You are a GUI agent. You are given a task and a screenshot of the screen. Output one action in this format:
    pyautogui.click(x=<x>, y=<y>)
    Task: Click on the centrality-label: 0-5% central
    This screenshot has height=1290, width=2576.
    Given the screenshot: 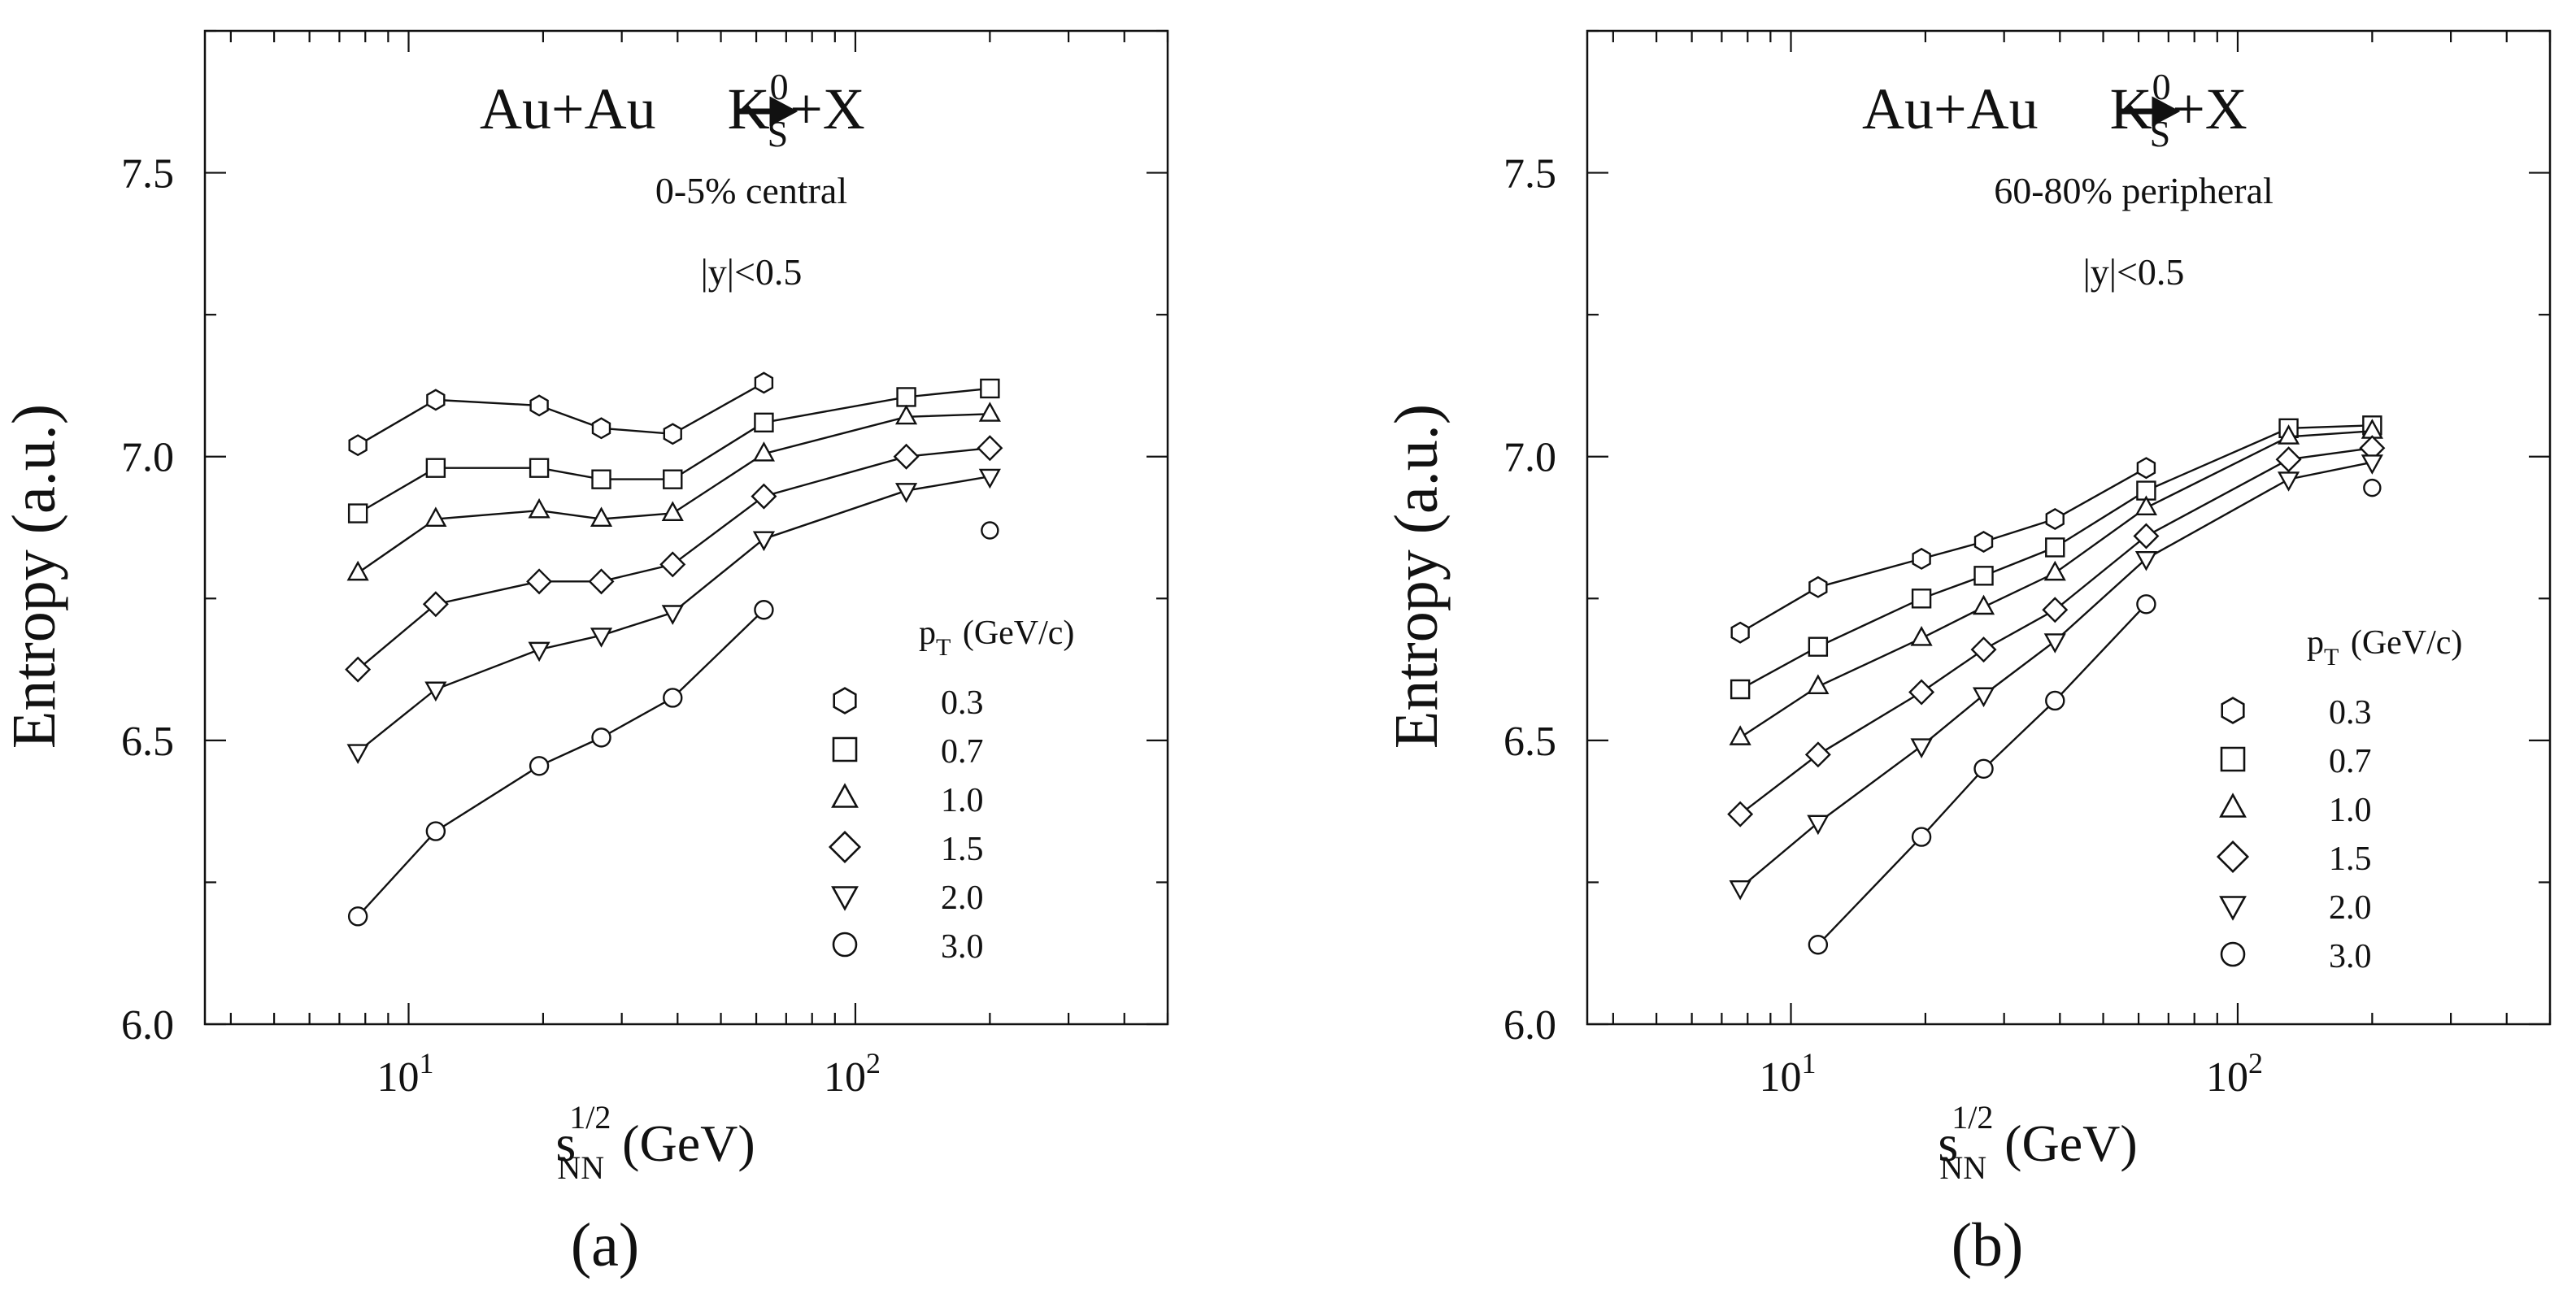 What is the action you would take?
    pyautogui.click(x=751, y=190)
    